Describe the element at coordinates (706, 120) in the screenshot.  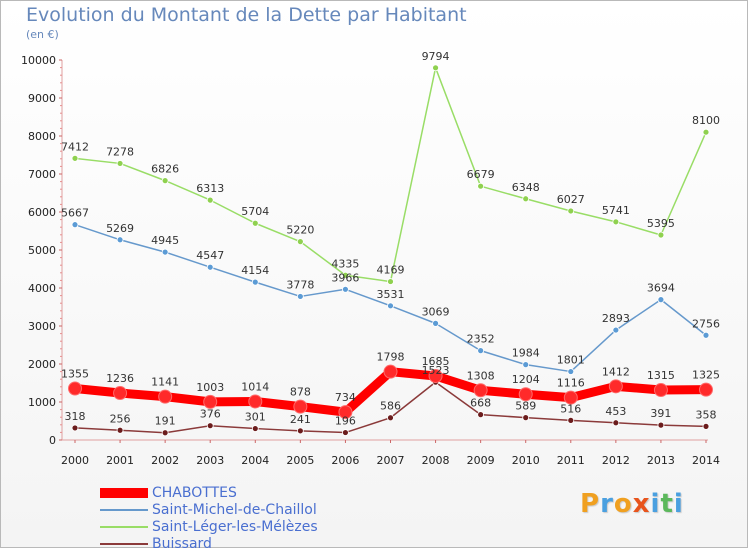
I see `data-label: 8100` at that location.